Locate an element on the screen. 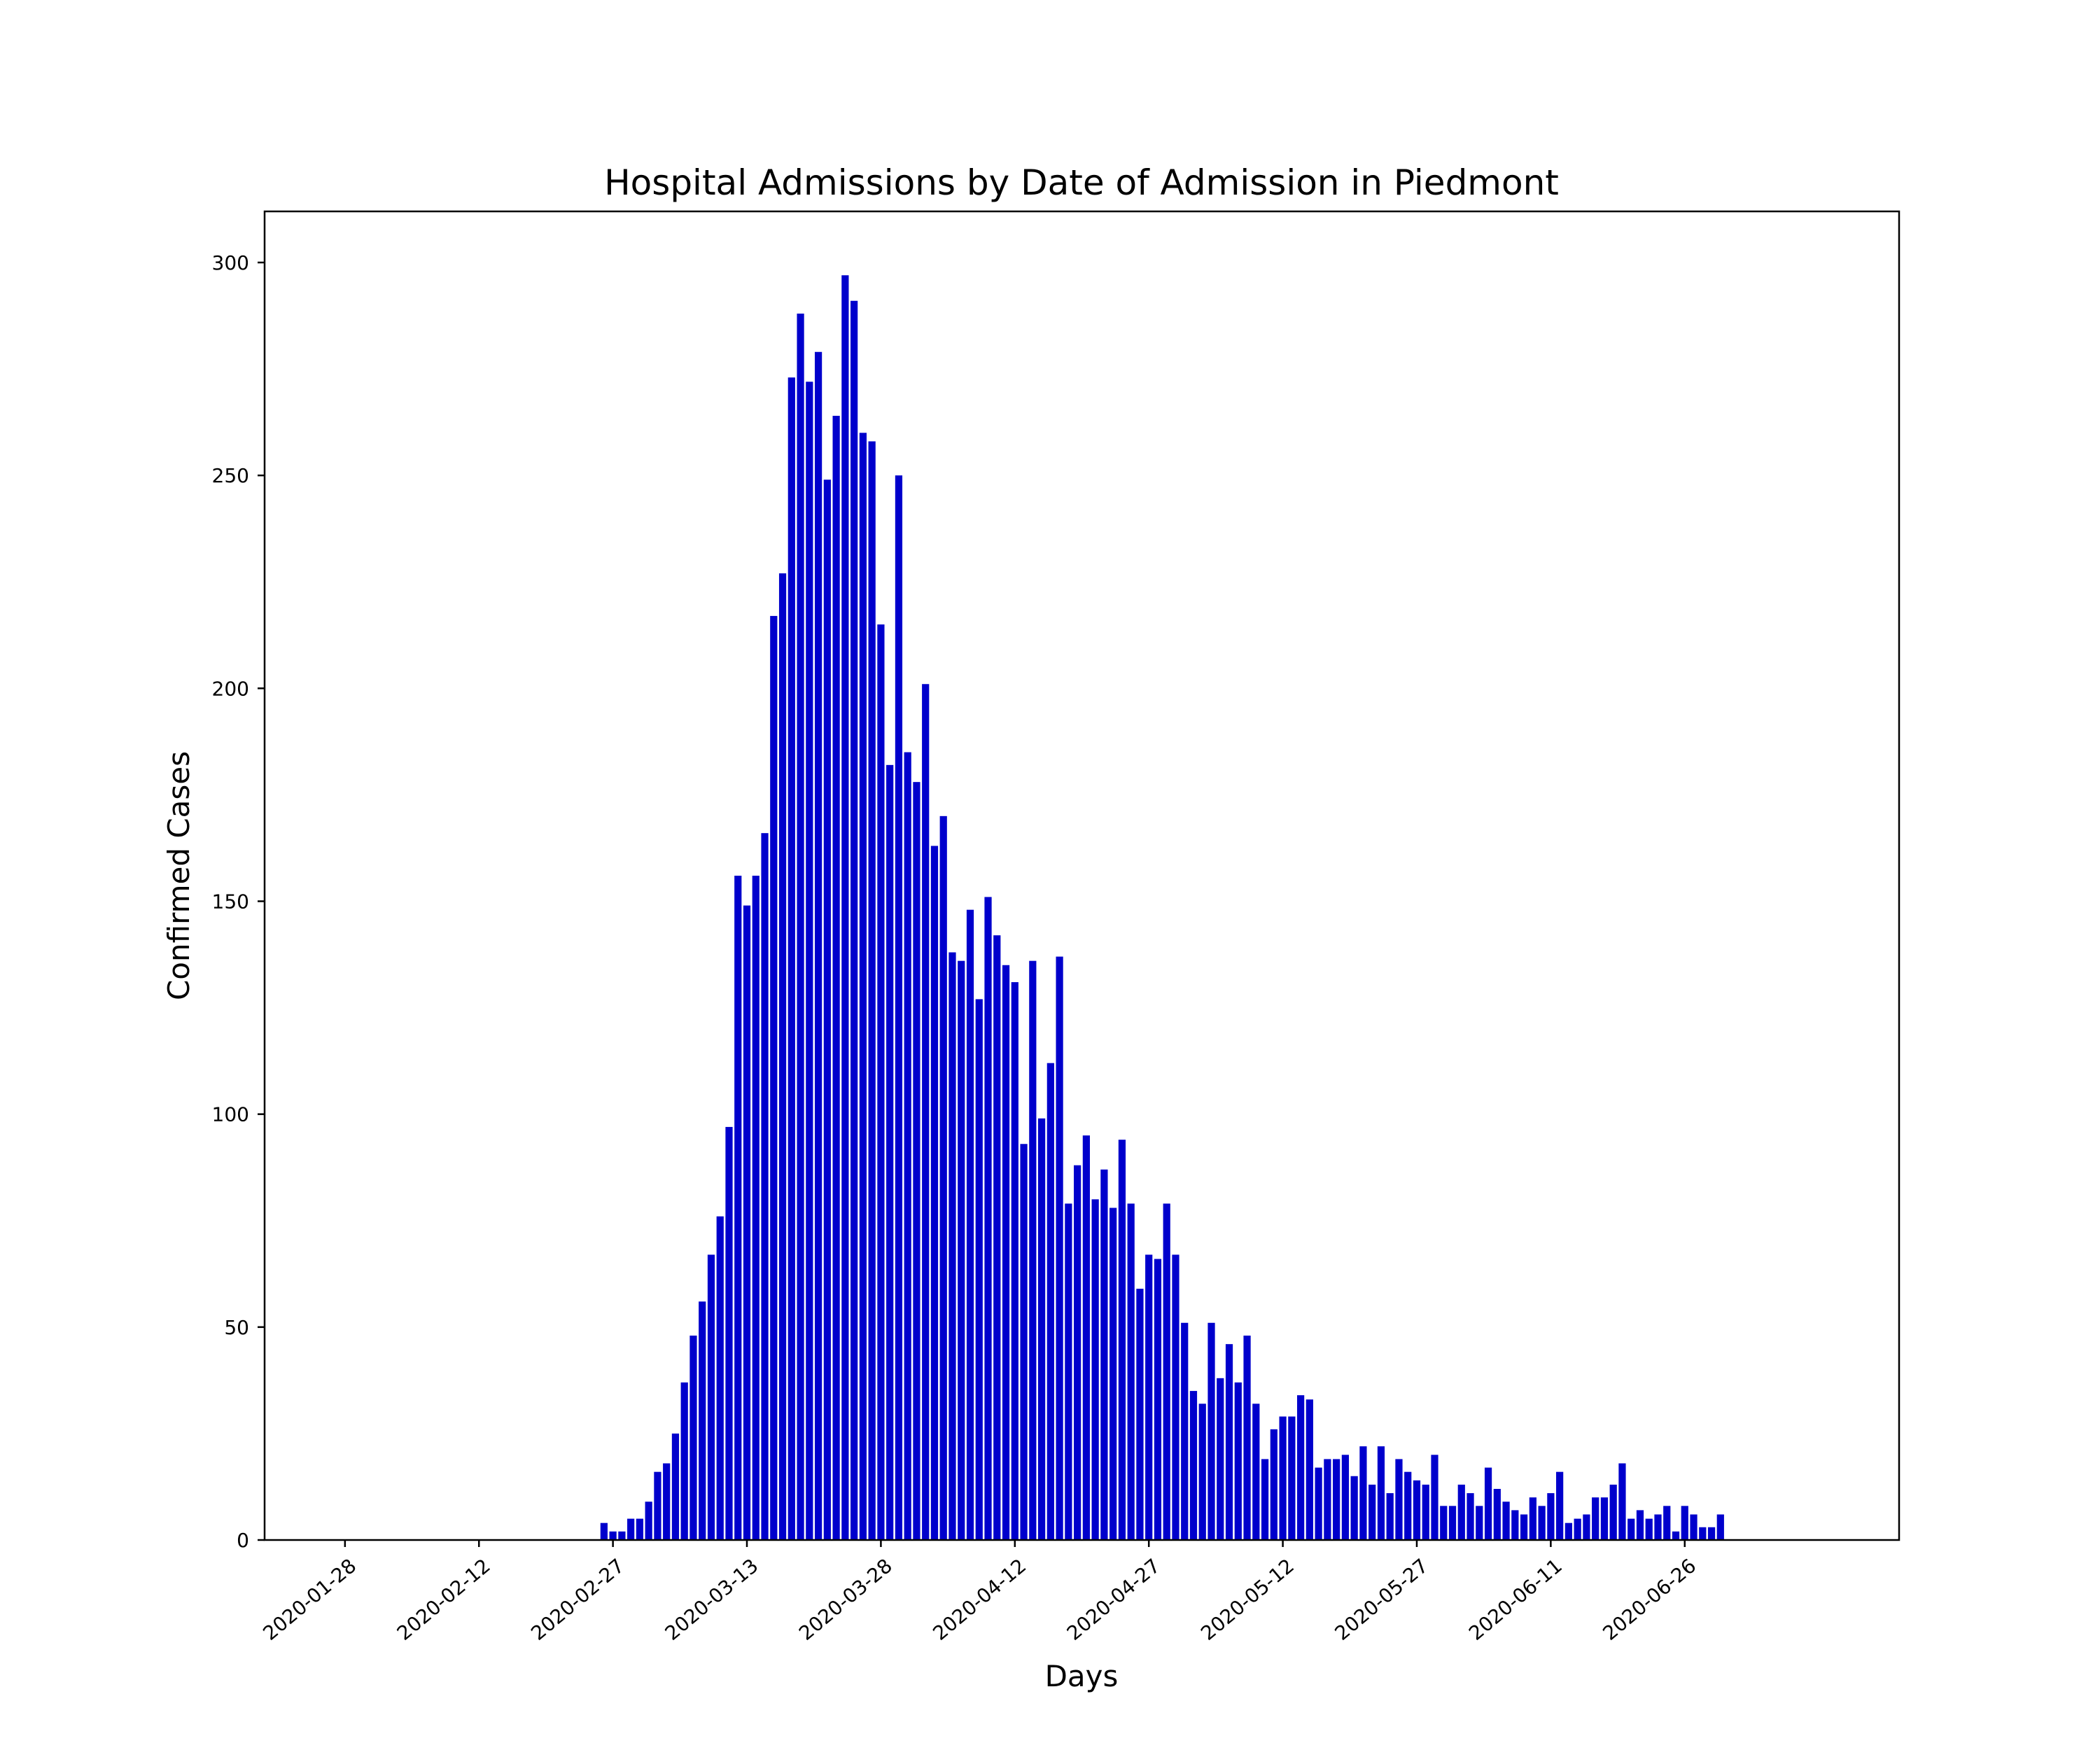  x-tick-label: 2020-06-11 is located at coordinates (1515, 1599).